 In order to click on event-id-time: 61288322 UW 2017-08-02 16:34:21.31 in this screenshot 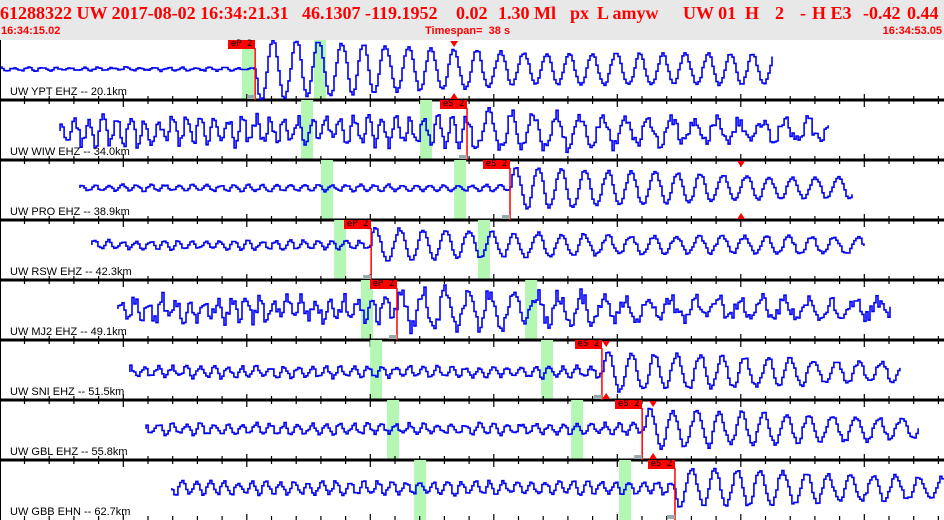, I will do `click(144, 13)`.